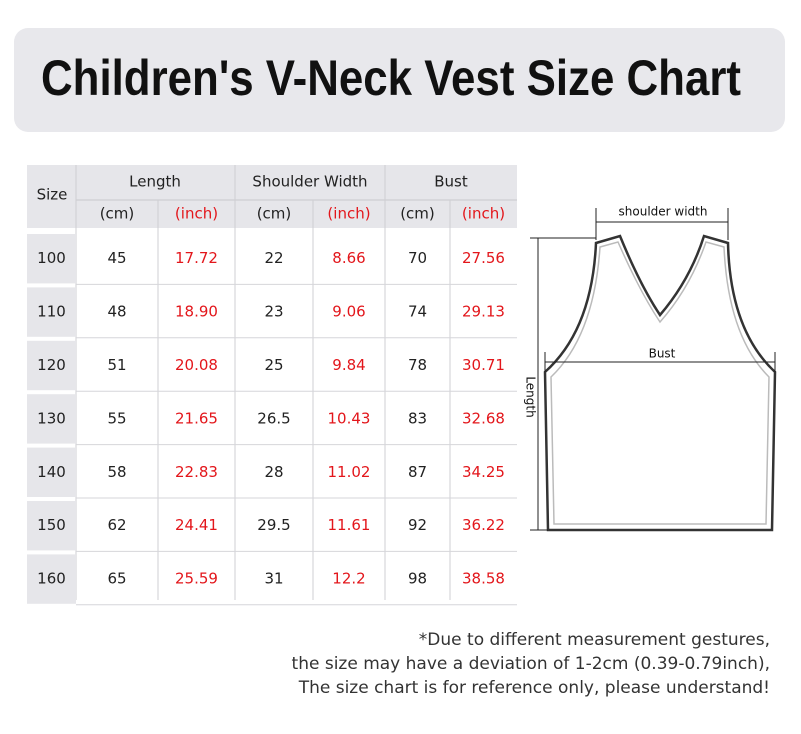 The image size is (801, 734). I want to click on size-header: Size, so click(52, 195).